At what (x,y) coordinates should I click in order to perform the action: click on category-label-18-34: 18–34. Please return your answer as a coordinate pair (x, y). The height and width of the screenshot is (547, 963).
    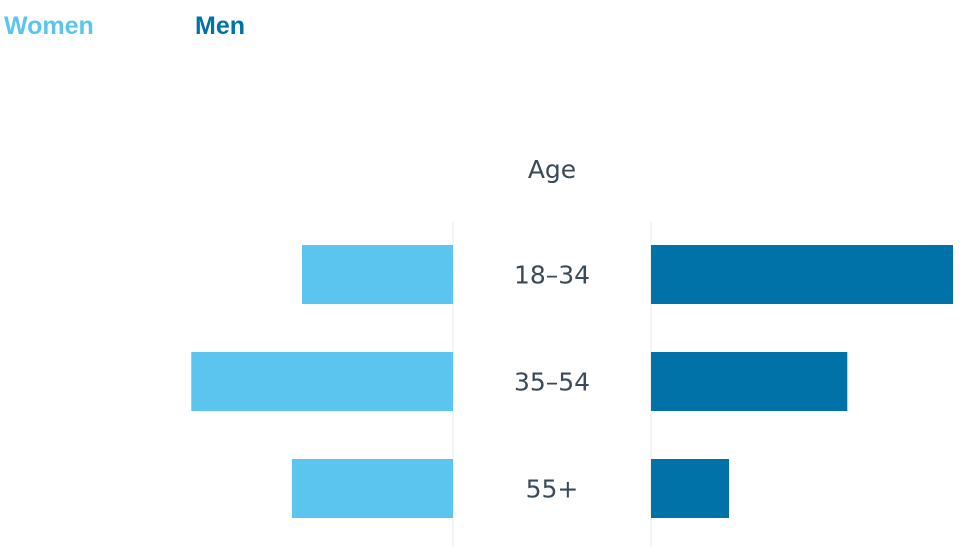
    Looking at the image, I should click on (552, 275).